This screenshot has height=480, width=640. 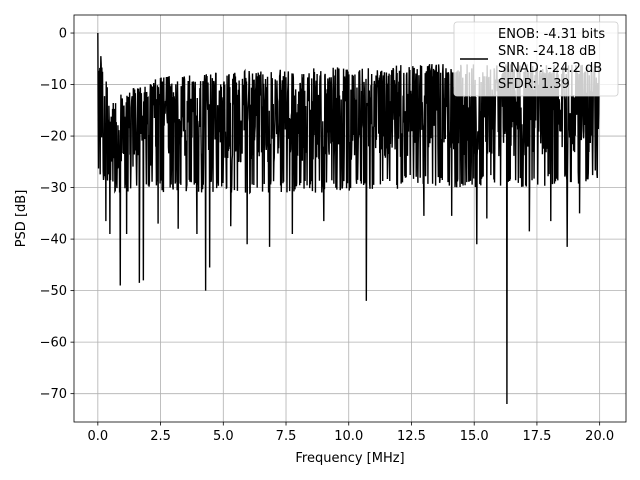 I want to click on x-tick-label: 2.5, so click(x=160, y=436).